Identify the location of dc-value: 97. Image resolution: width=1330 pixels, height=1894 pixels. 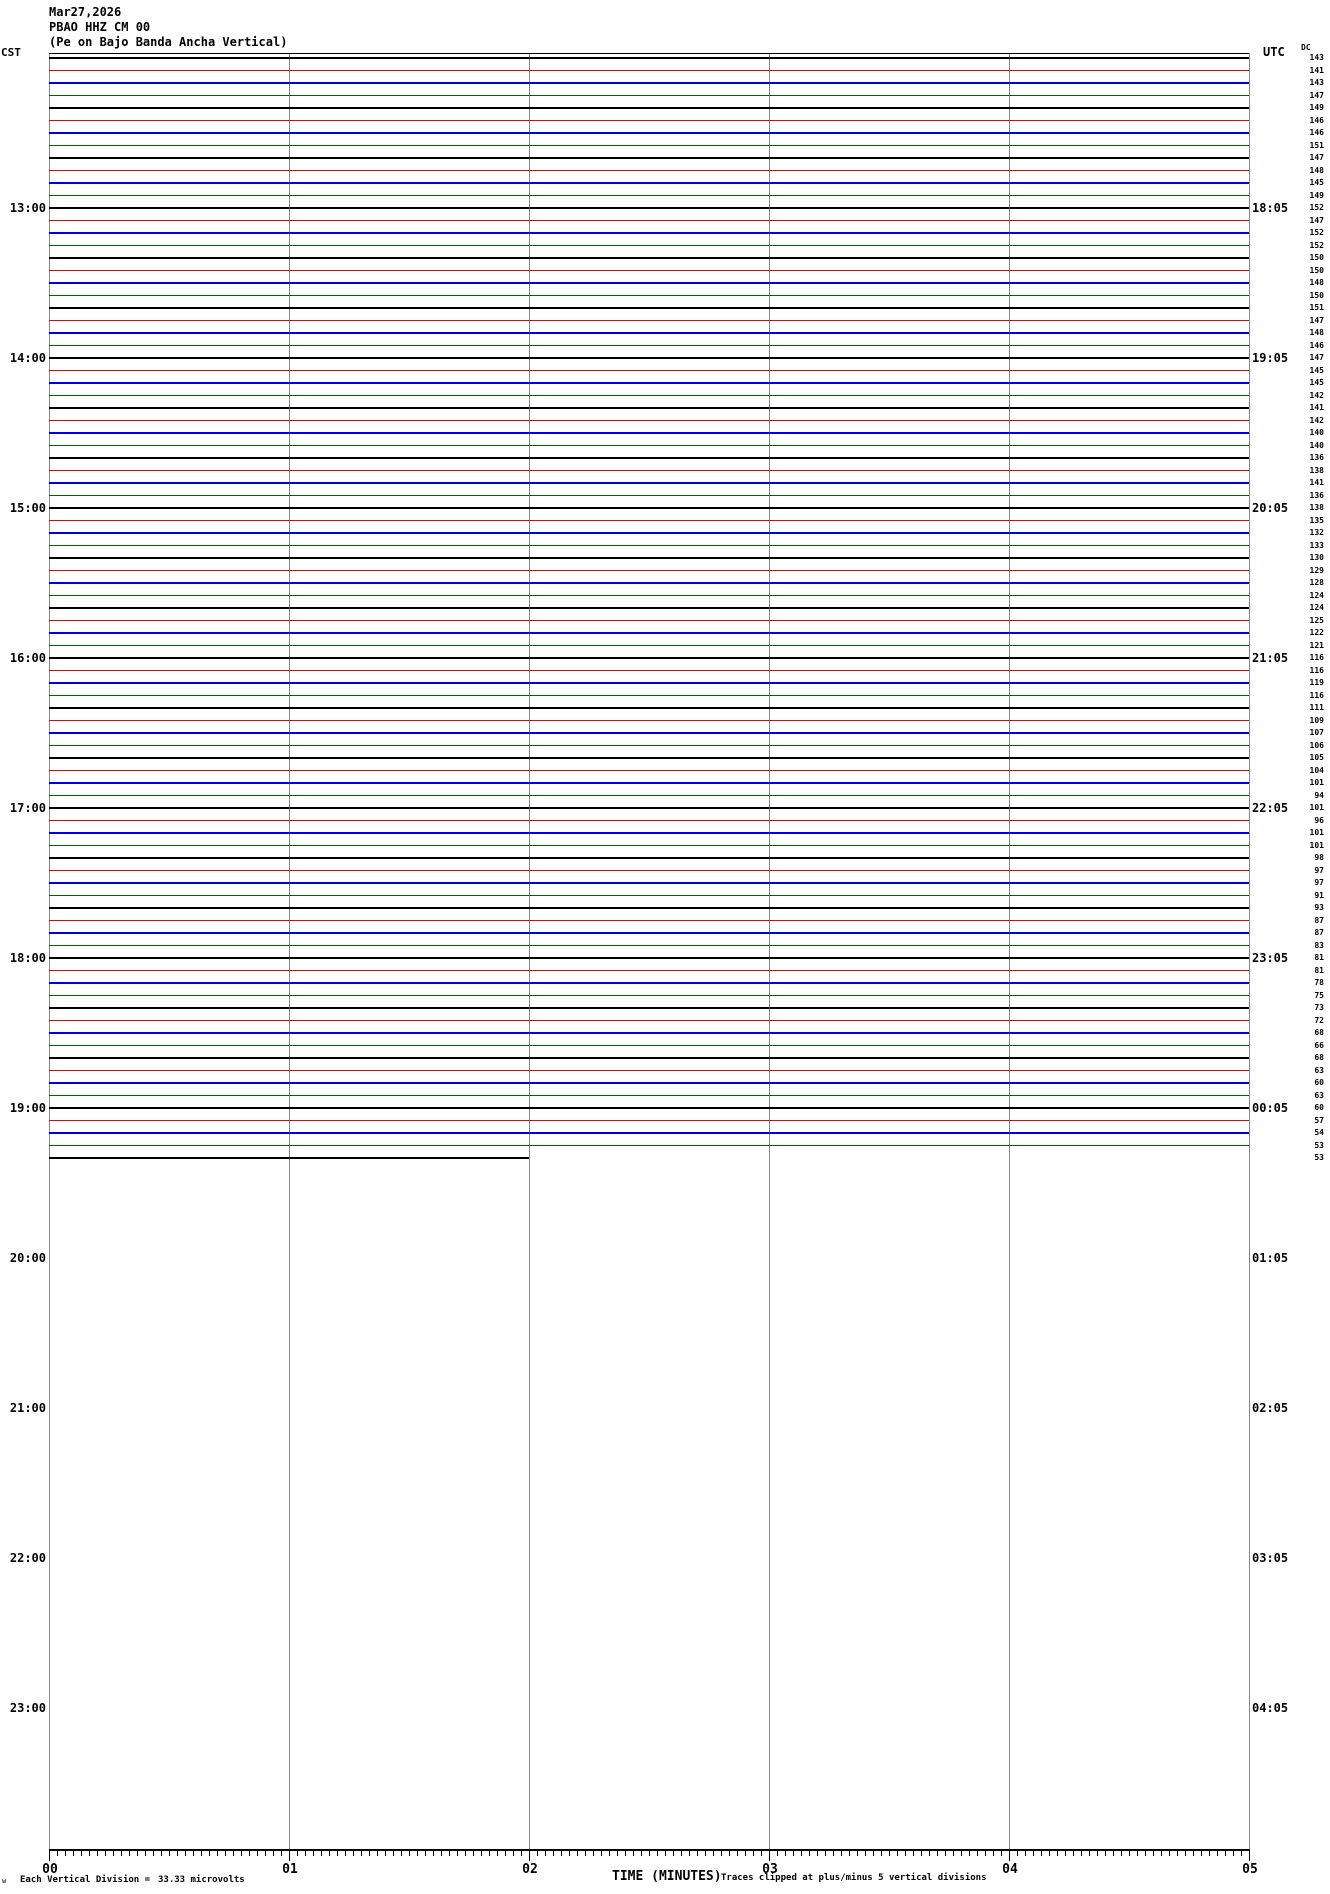
(1319, 882).